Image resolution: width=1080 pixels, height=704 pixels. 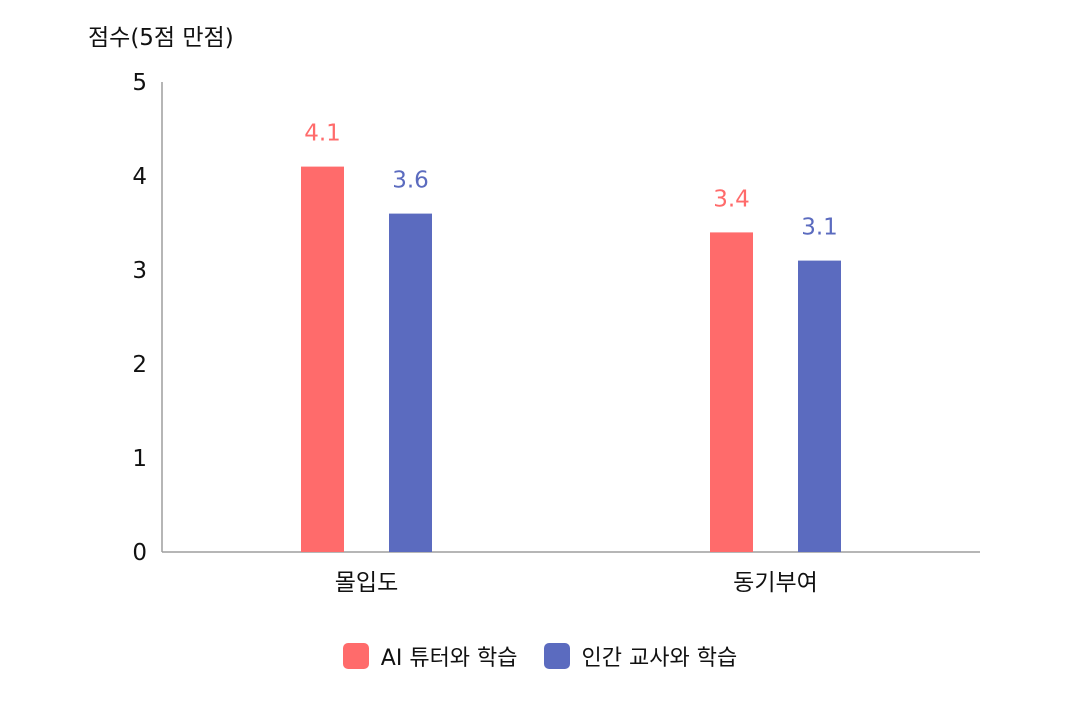 What do you see at coordinates (139, 177) in the screenshot?
I see `y-tick-label: 4` at bounding box center [139, 177].